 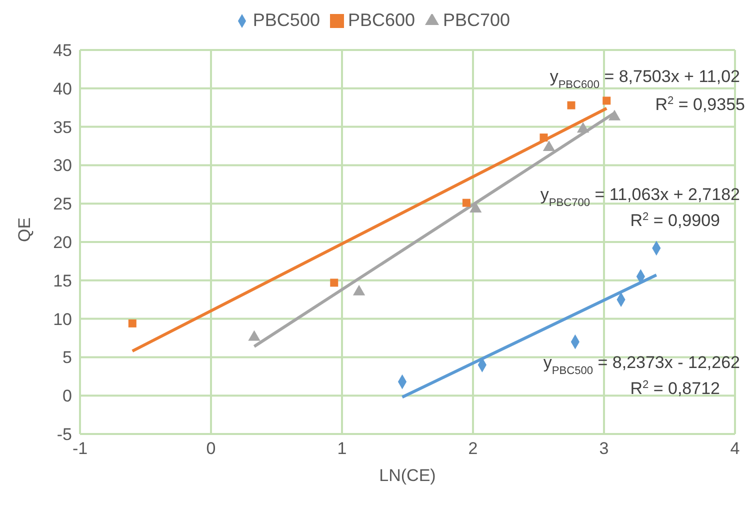 What do you see at coordinates (286, 20) in the screenshot?
I see `legend-label: PBC500` at bounding box center [286, 20].